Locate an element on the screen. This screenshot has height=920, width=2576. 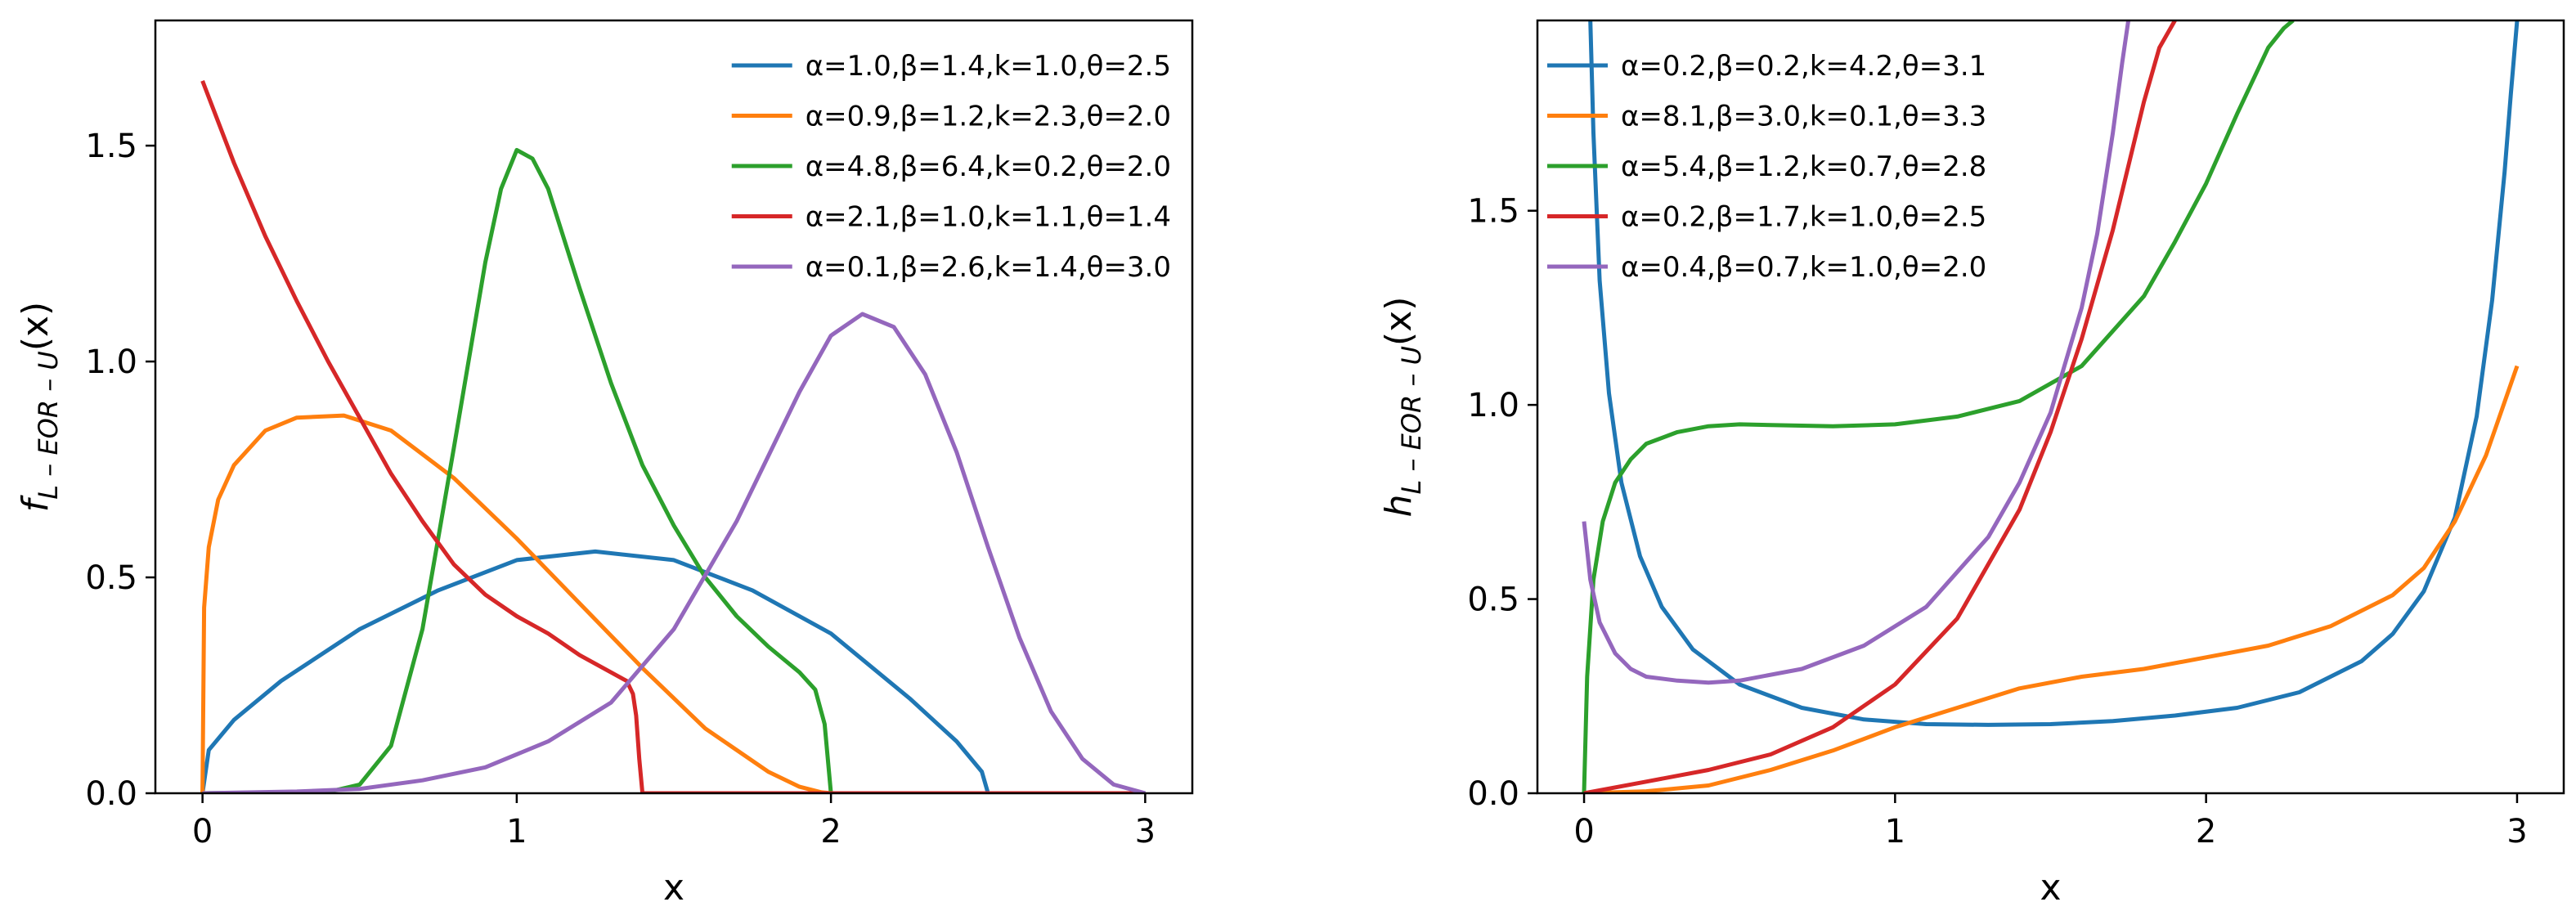
legend-entry-5: α=0.1,β=2.6,k=1.4,θ=3.0 is located at coordinates (951, 267).